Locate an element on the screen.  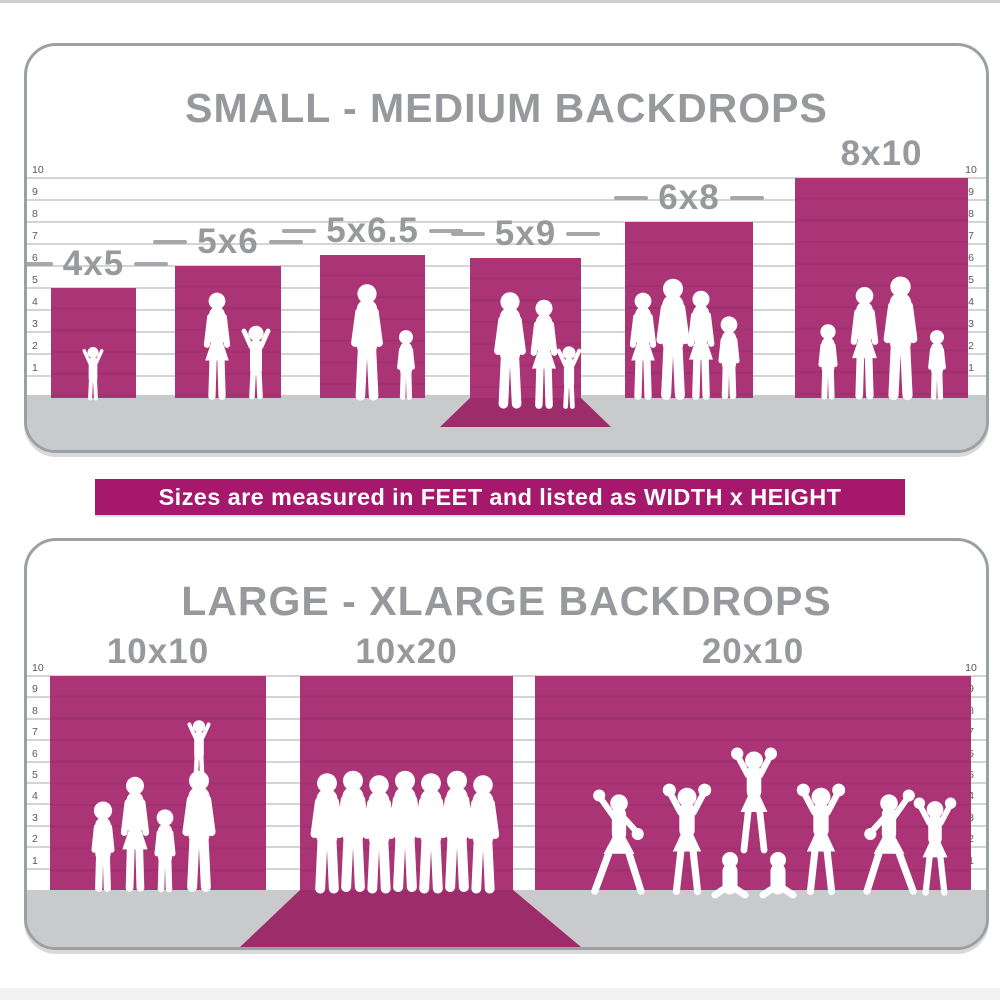
size-label-8x10: 8x10 is located at coordinates (881, 153).